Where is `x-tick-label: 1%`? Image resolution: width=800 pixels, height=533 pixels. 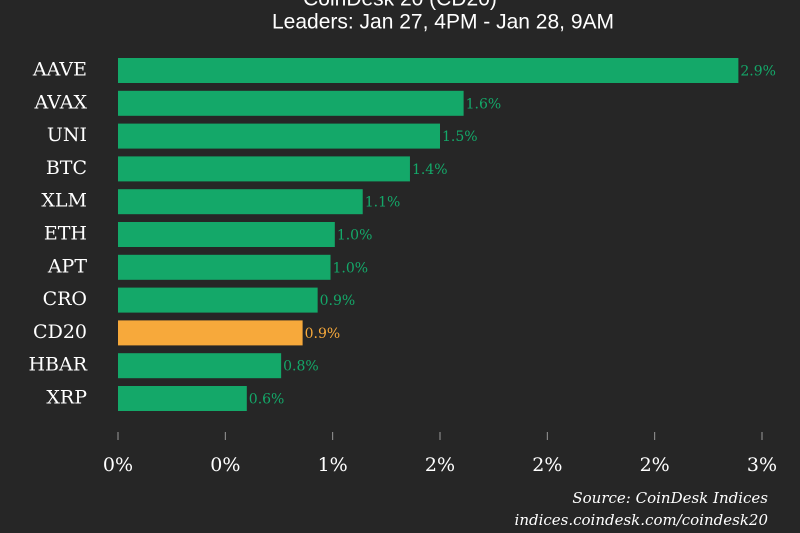 x-tick-label: 1% is located at coordinates (333, 465).